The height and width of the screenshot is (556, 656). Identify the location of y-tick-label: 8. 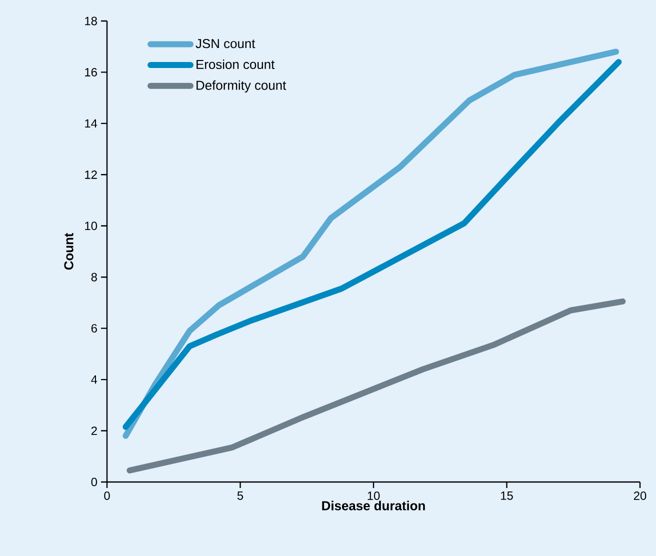
(94, 277).